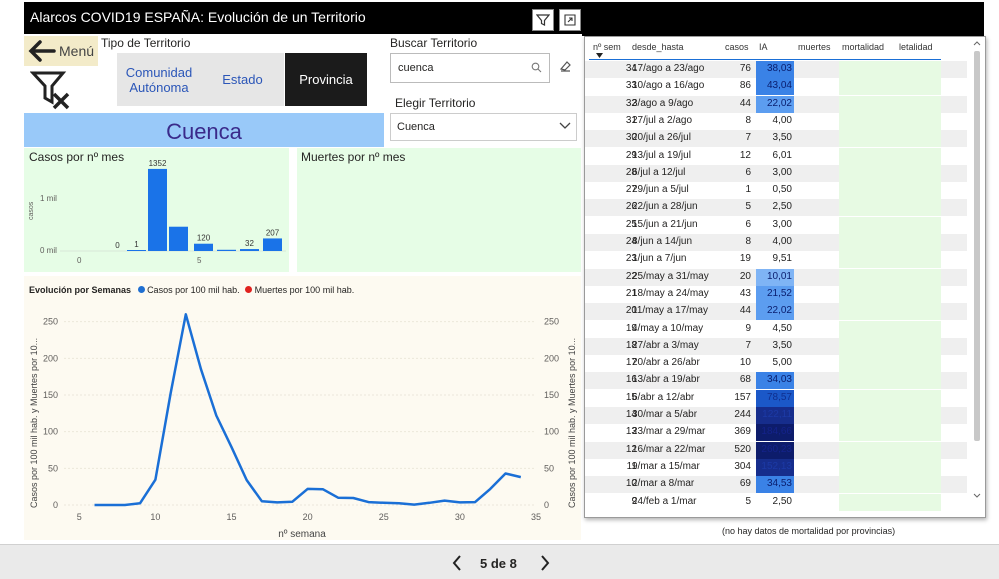  I want to click on next-page-icon, so click(545, 563).